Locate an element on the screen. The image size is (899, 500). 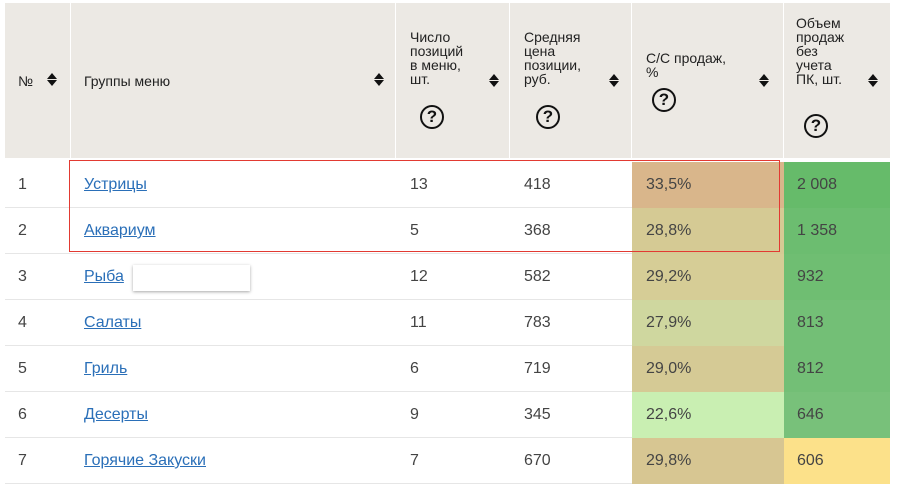
cost-share-value: 22,6% is located at coordinates (708, 415).